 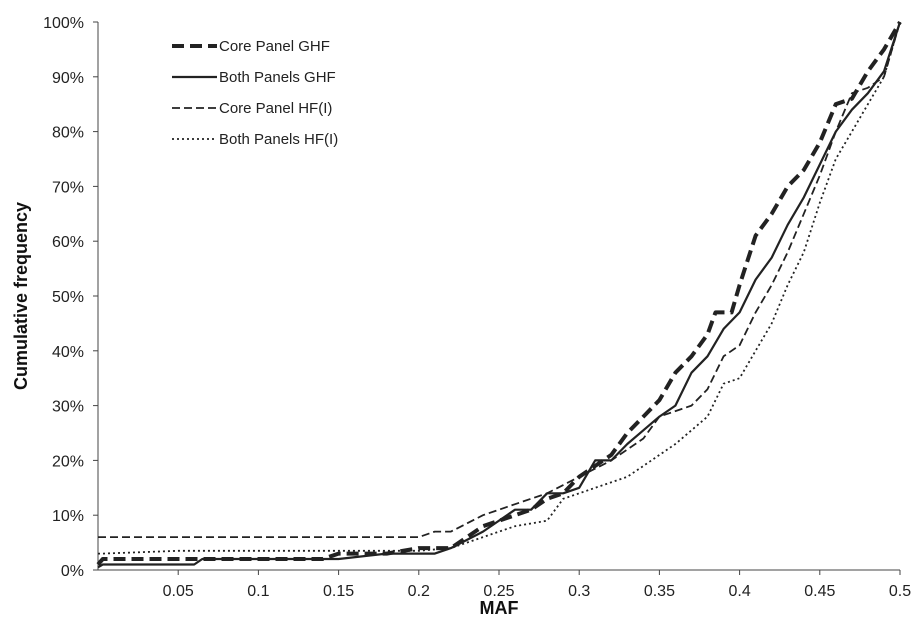 I want to click on x-tick-label: 0.45, so click(x=819, y=591).